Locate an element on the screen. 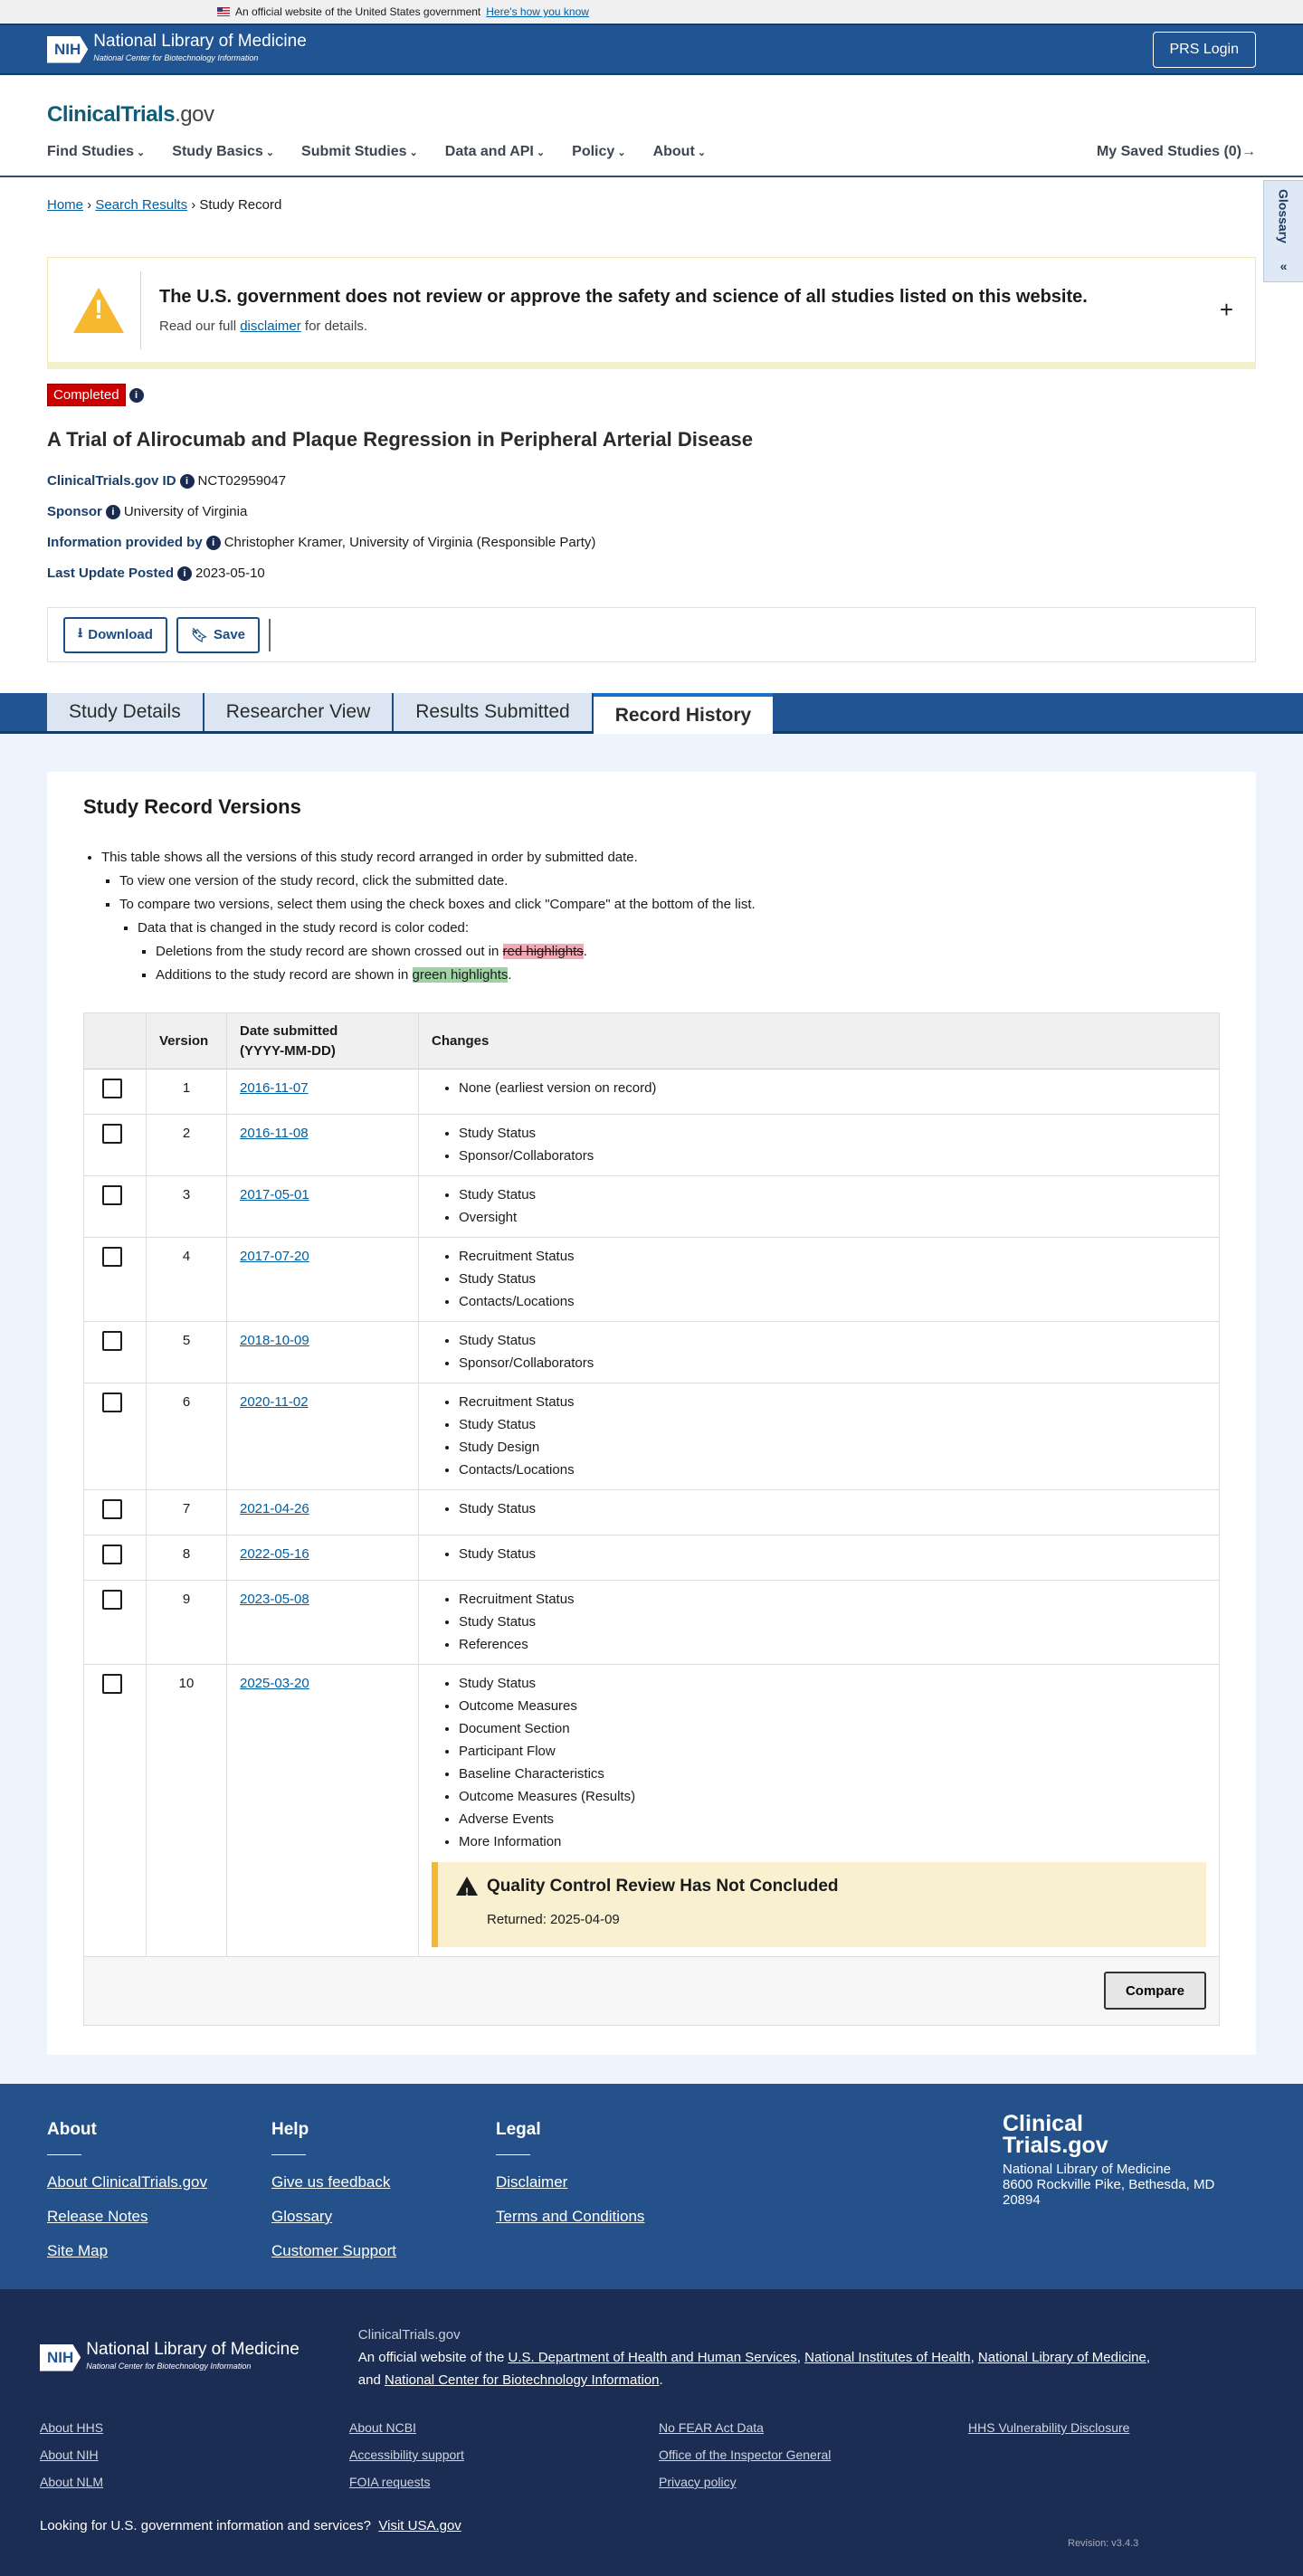 The width and height of the screenshot is (1303, 2576). glossary-label: Glossary is located at coordinates (1283, 215).